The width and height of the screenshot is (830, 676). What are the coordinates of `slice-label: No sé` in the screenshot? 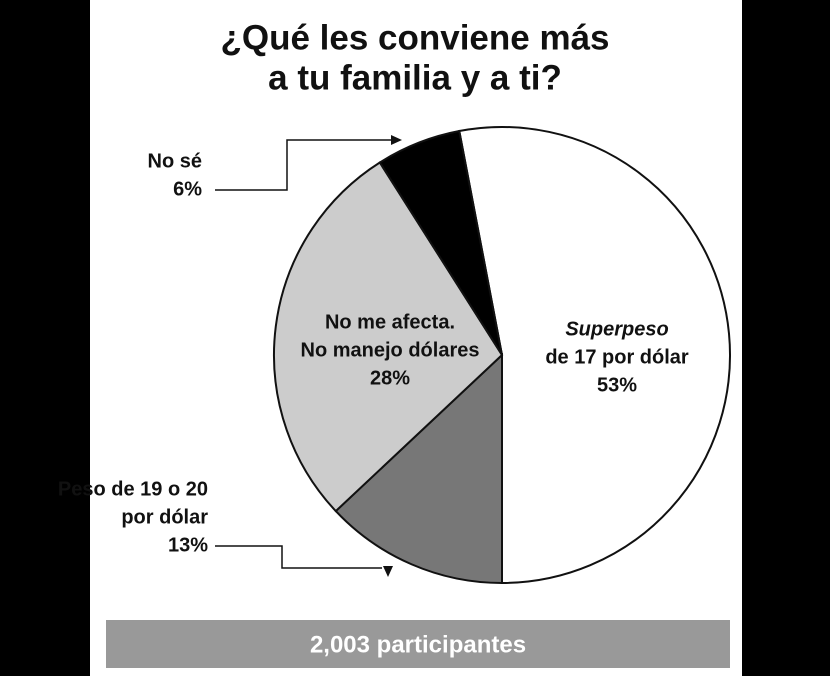 It's located at (175, 161).